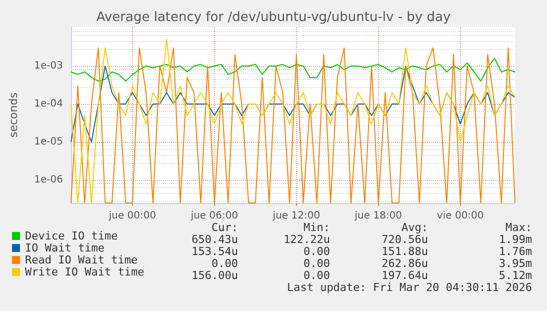 This screenshot has height=311, width=547. What do you see at coordinates (215, 275) in the screenshot?
I see `text: 156.00u` at bounding box center [215, 275].